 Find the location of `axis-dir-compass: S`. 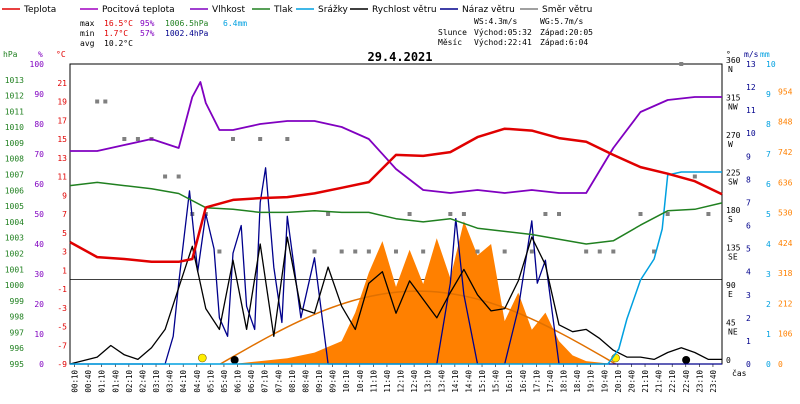

axis-dir-compass: S is located at coordinates (730, 219).